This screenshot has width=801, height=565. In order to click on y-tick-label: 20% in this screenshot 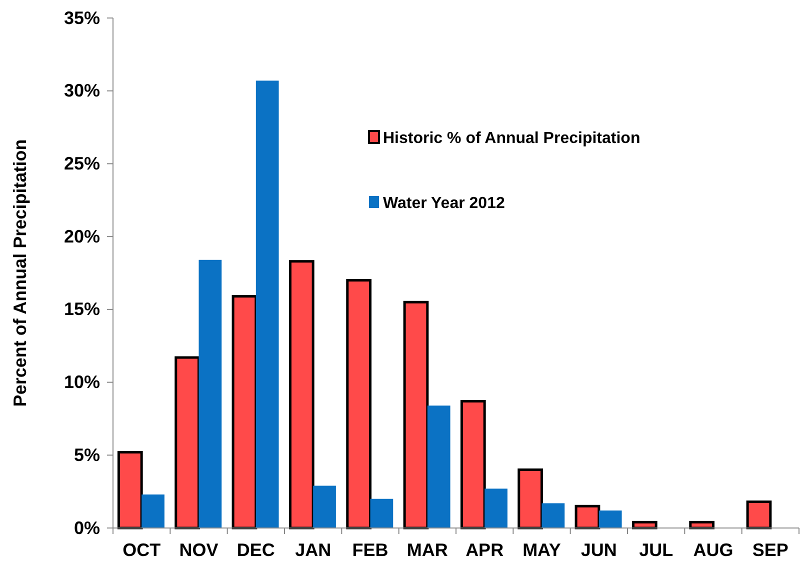, I will do `click(82, 236)`.